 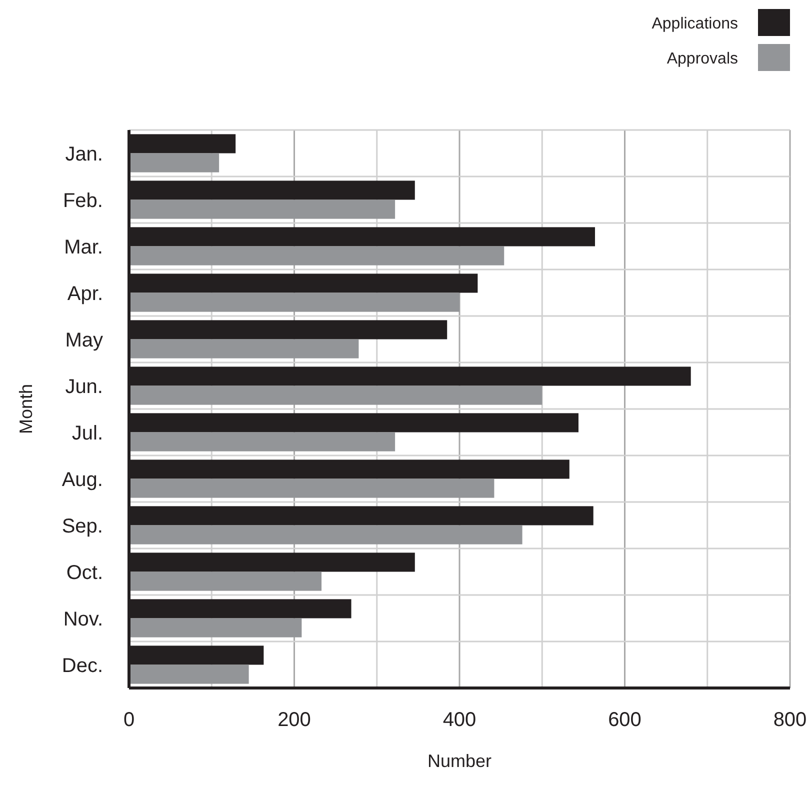 I want to click on x-tick-label: 0, so click(x=129, y=720).